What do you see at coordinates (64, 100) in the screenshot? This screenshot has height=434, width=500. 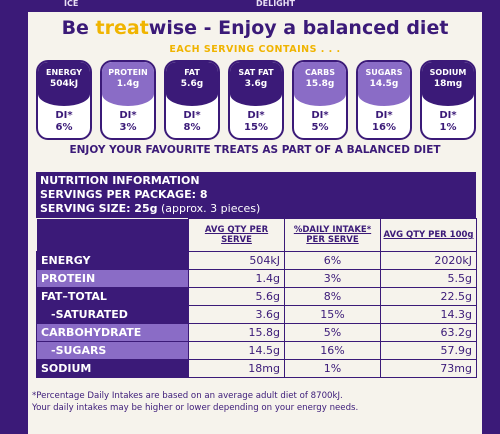 I see `badge-energy: ENERGY 504kJ DI* 6%` at bounding box center [64, 100].